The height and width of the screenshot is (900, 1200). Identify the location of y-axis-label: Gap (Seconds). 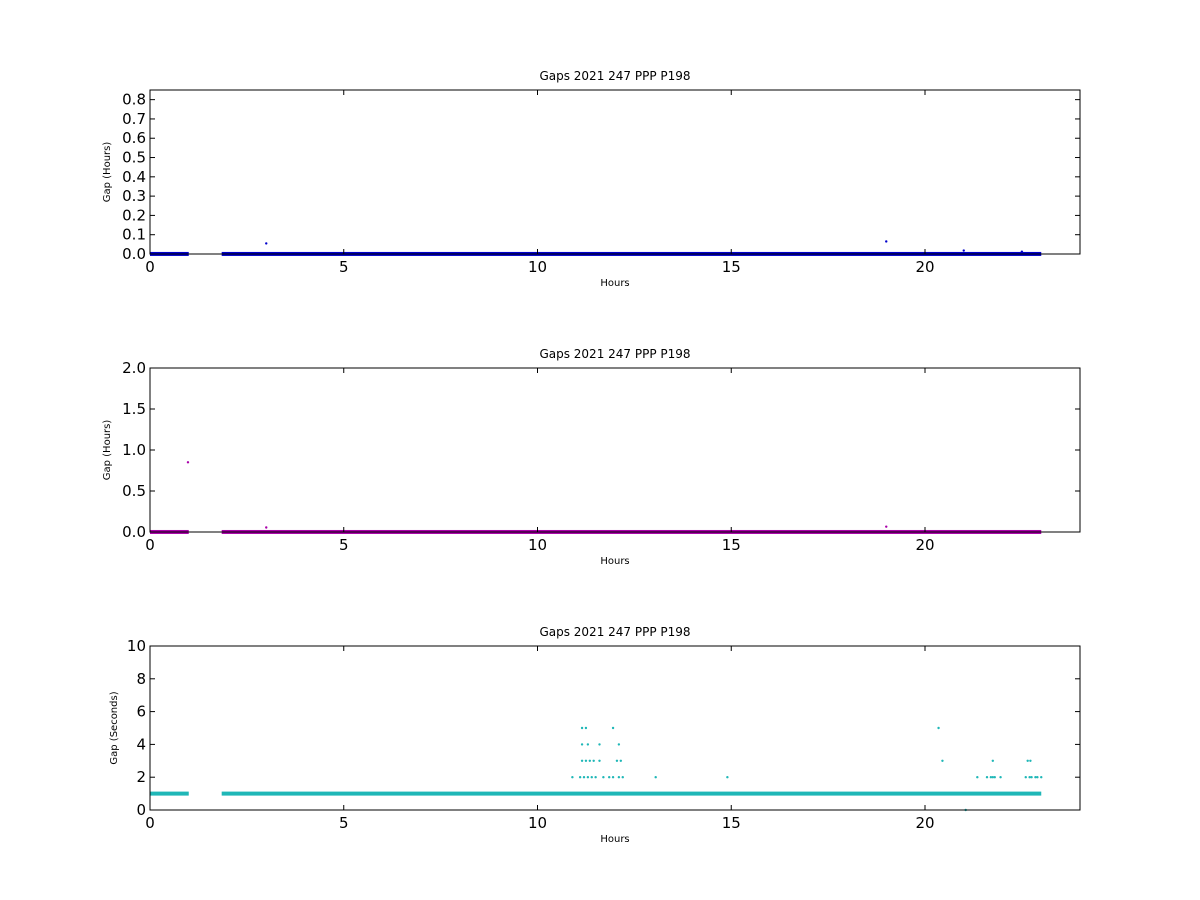
(114, 727).